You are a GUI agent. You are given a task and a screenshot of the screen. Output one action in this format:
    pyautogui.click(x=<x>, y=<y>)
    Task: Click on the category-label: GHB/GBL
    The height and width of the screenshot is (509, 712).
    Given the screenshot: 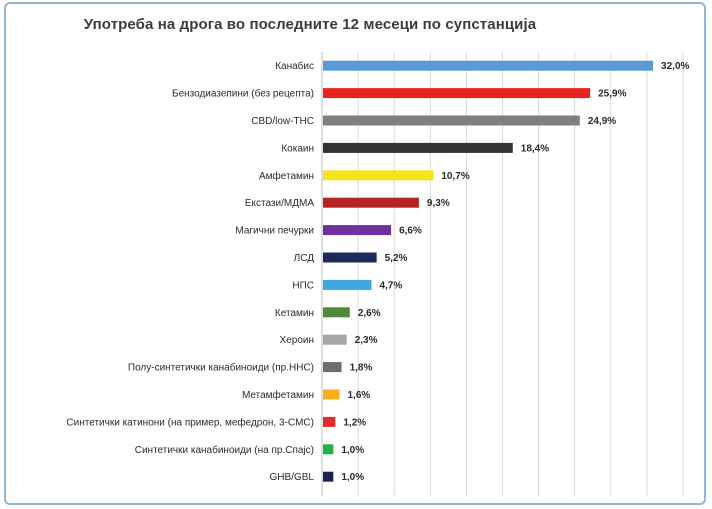 What is the action you would take?
    pyautogui.click(x=292, y=477)
    